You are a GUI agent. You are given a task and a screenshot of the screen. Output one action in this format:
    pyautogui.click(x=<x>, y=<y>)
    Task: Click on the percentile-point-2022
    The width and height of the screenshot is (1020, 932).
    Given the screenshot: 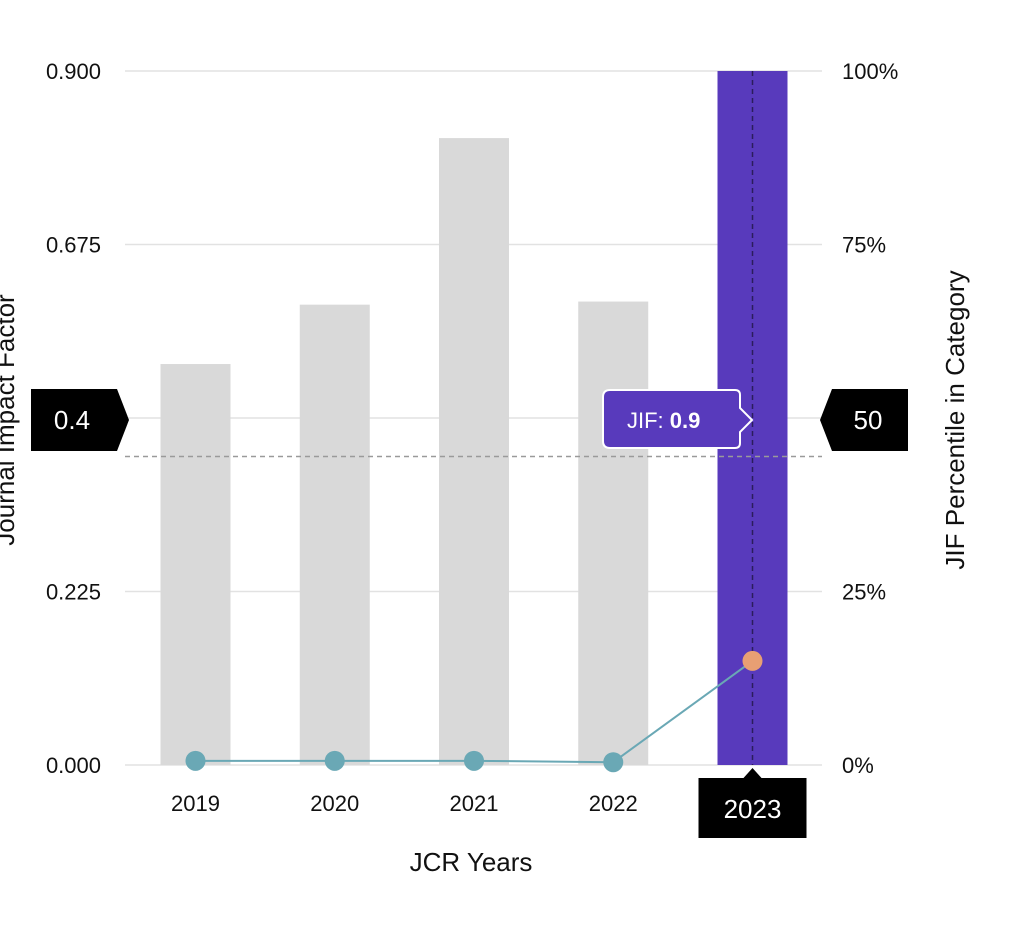 What is the action you would take?
    pyautogui.click(x=613, y=762)
    